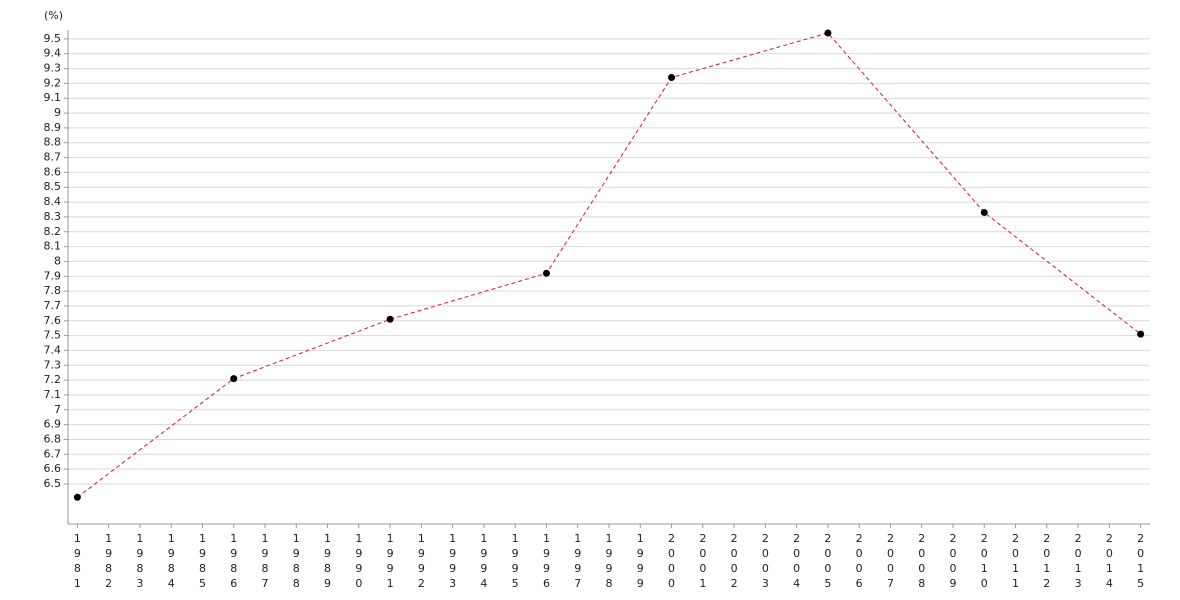 Image resolution: width=1180 pixels, height=600 pixels. I want to click on x-tick-label: 1999, so click(640, 562).